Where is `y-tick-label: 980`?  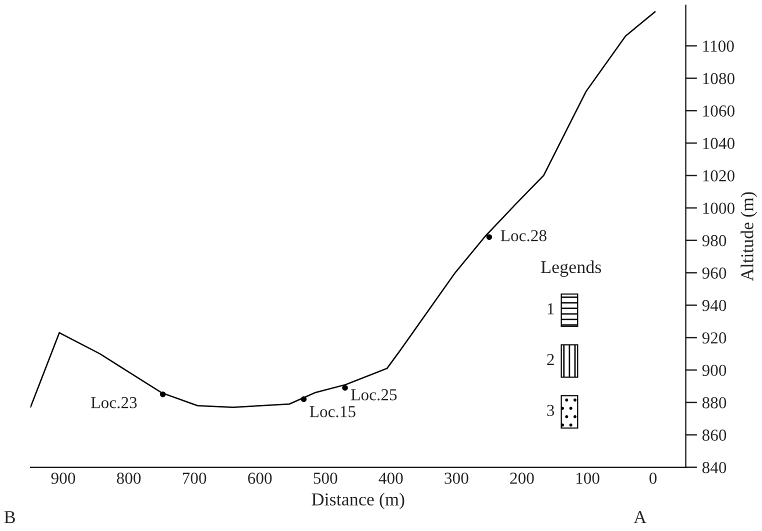
y-tick-label: 980 is located at coordinates (714, 240).